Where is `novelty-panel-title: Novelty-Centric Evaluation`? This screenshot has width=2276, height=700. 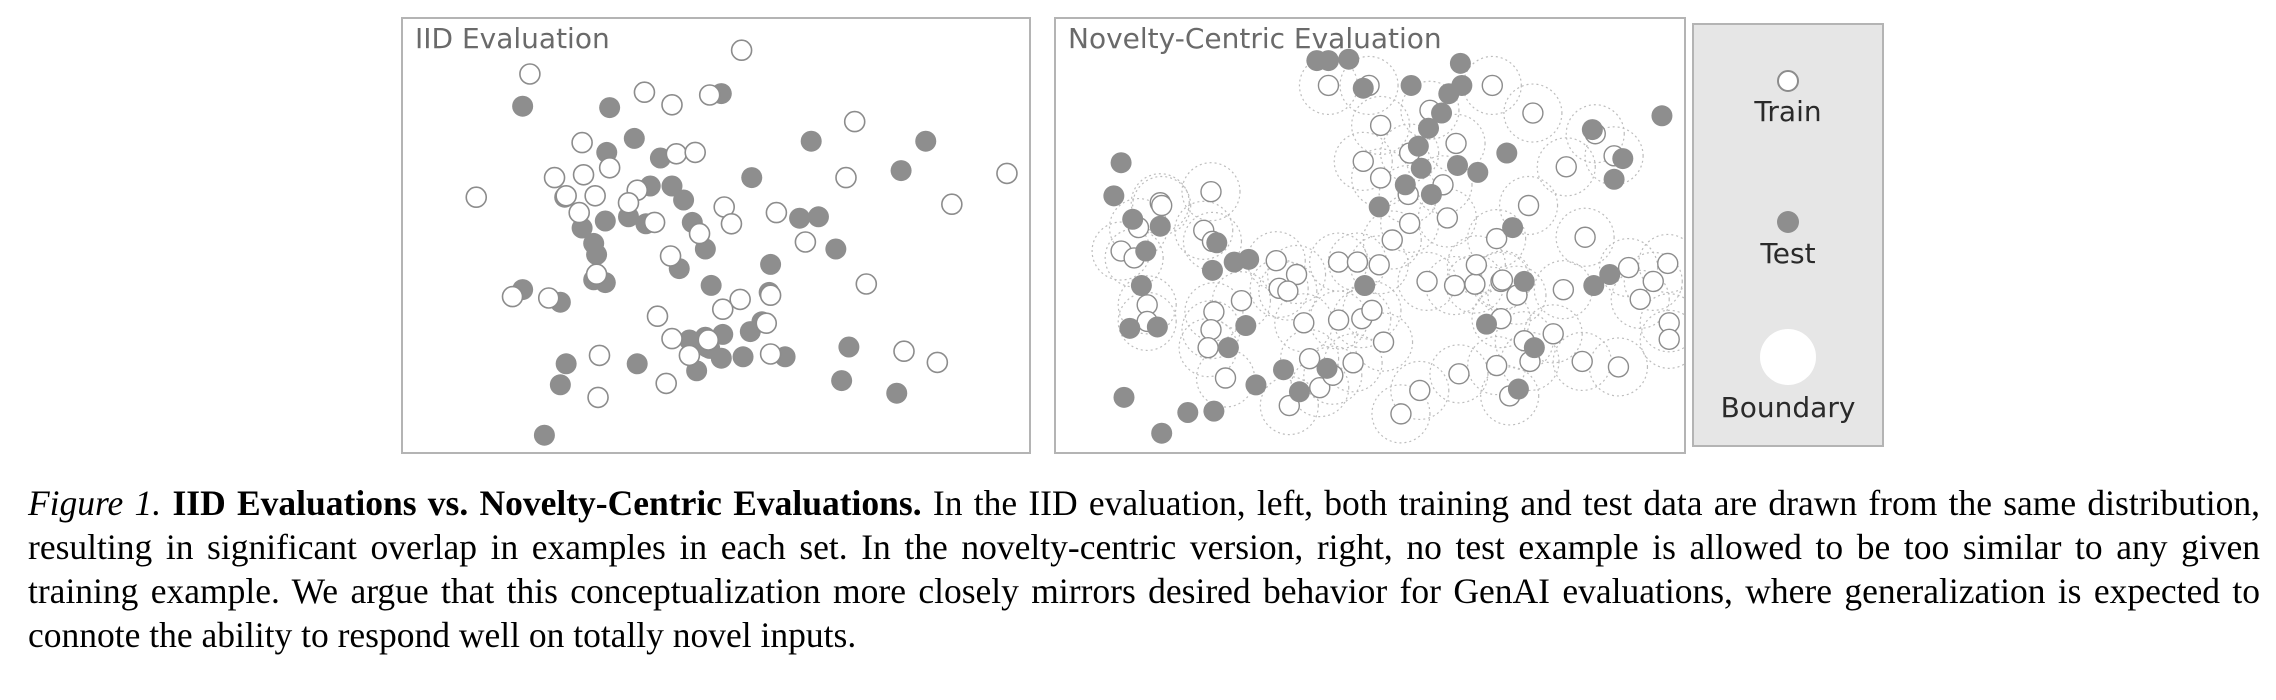
novelty-panel-title: Novelty-Centric Evaluation is located at coordinates (1255, 38).